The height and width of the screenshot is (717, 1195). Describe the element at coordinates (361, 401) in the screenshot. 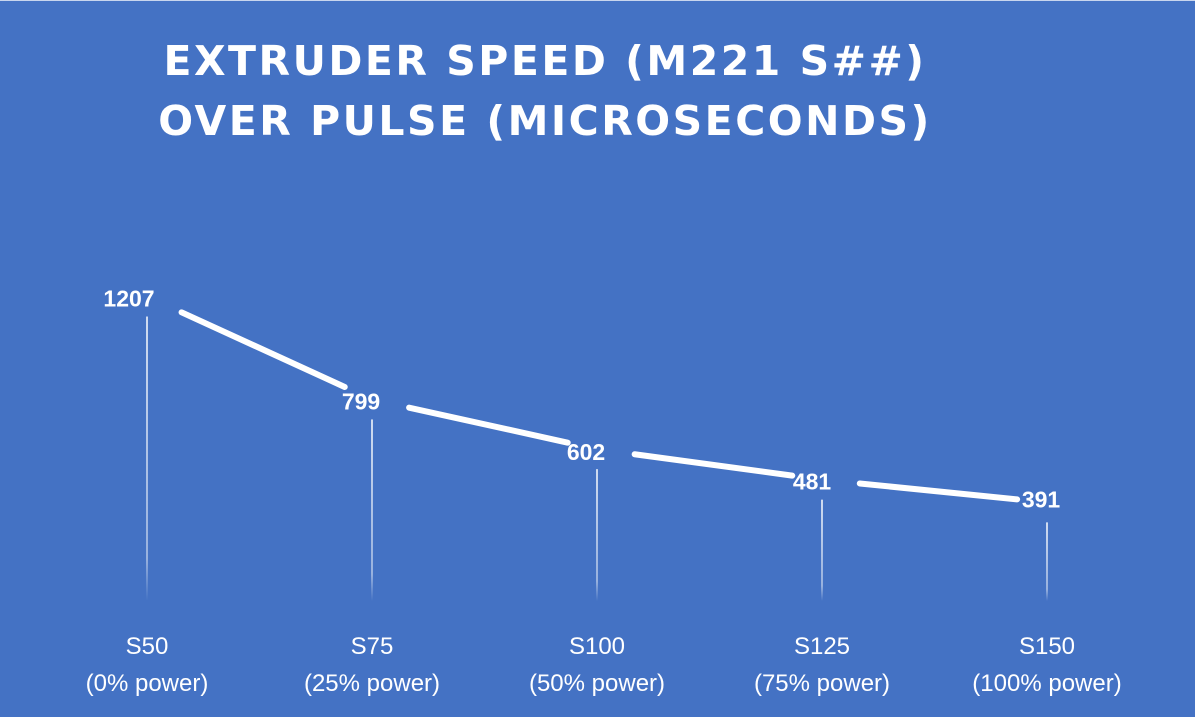

I see `data-label: 799` at that location.